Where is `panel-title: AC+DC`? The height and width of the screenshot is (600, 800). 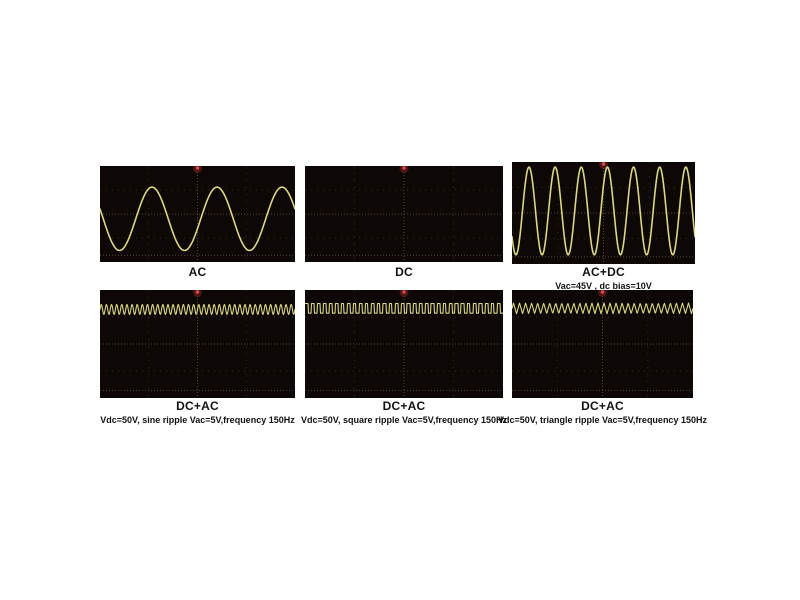 panel-title: AC+DC is located at coordinates (603, 272).